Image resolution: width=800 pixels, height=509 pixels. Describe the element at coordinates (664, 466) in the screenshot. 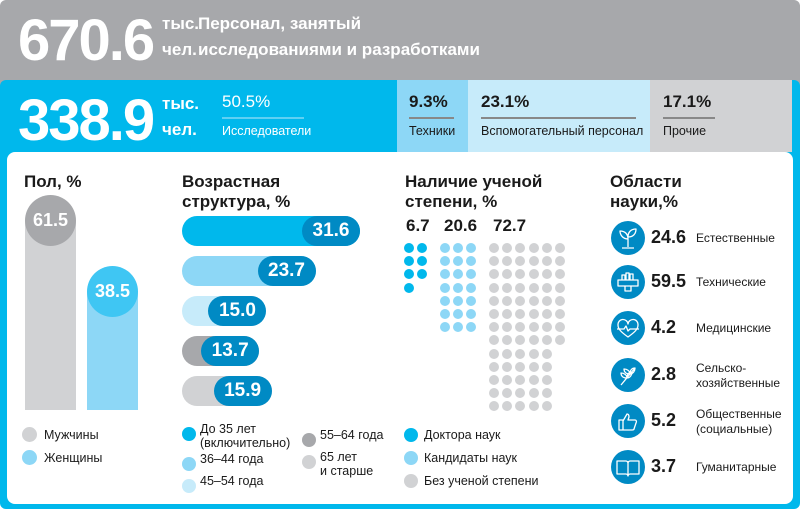

I see `science-value: 3.7` at that location.